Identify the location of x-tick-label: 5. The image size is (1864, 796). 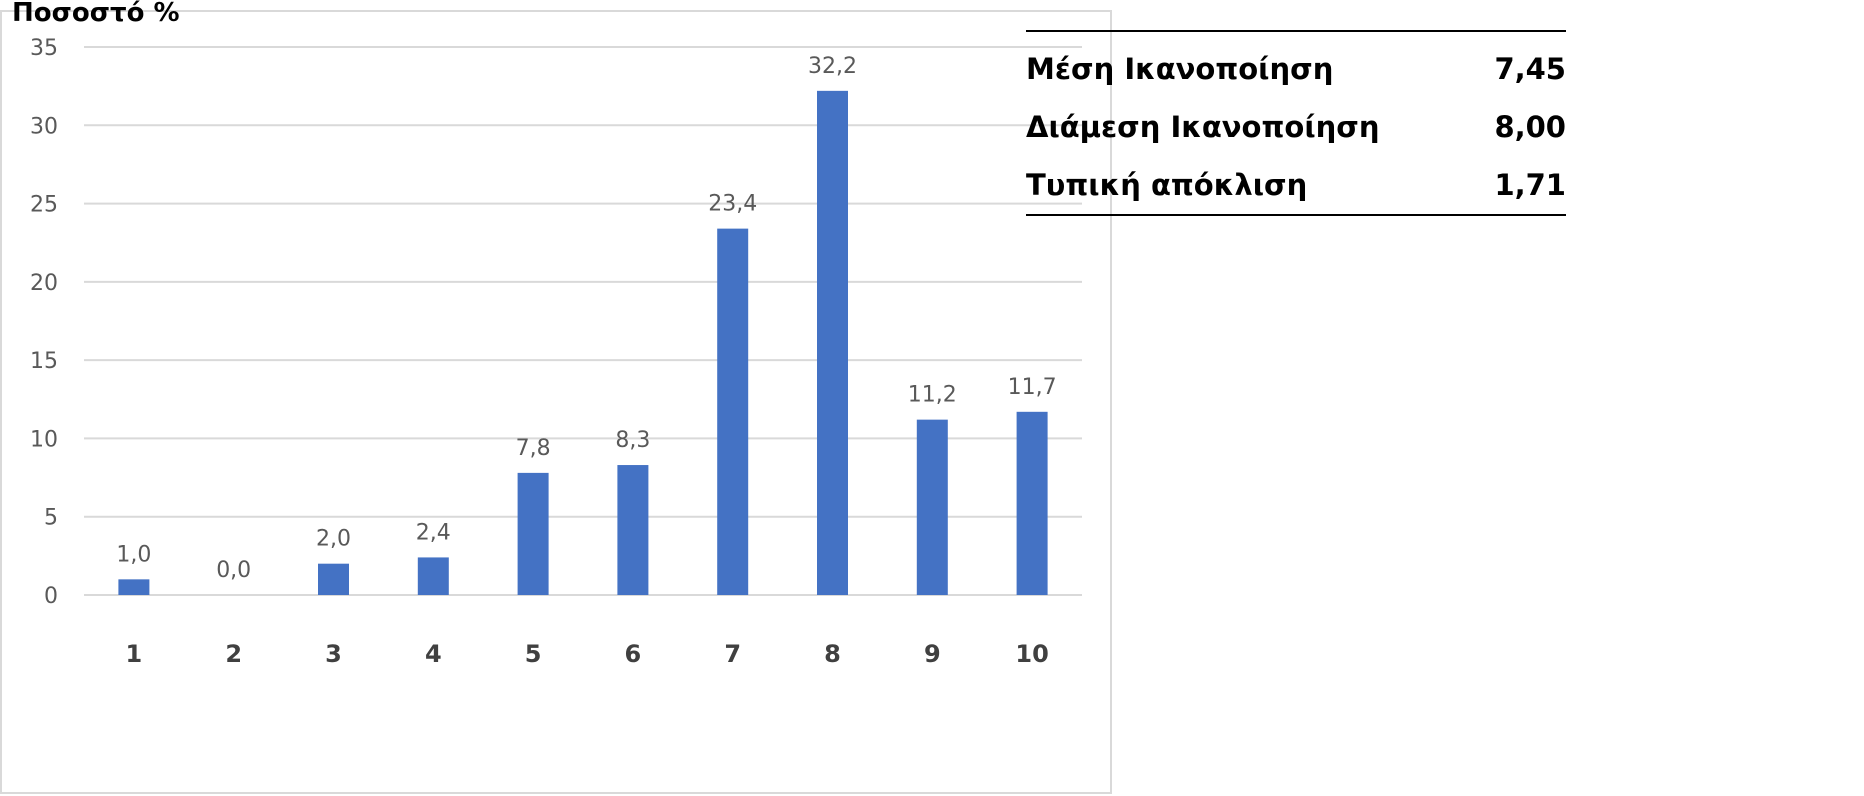
(533, 654).